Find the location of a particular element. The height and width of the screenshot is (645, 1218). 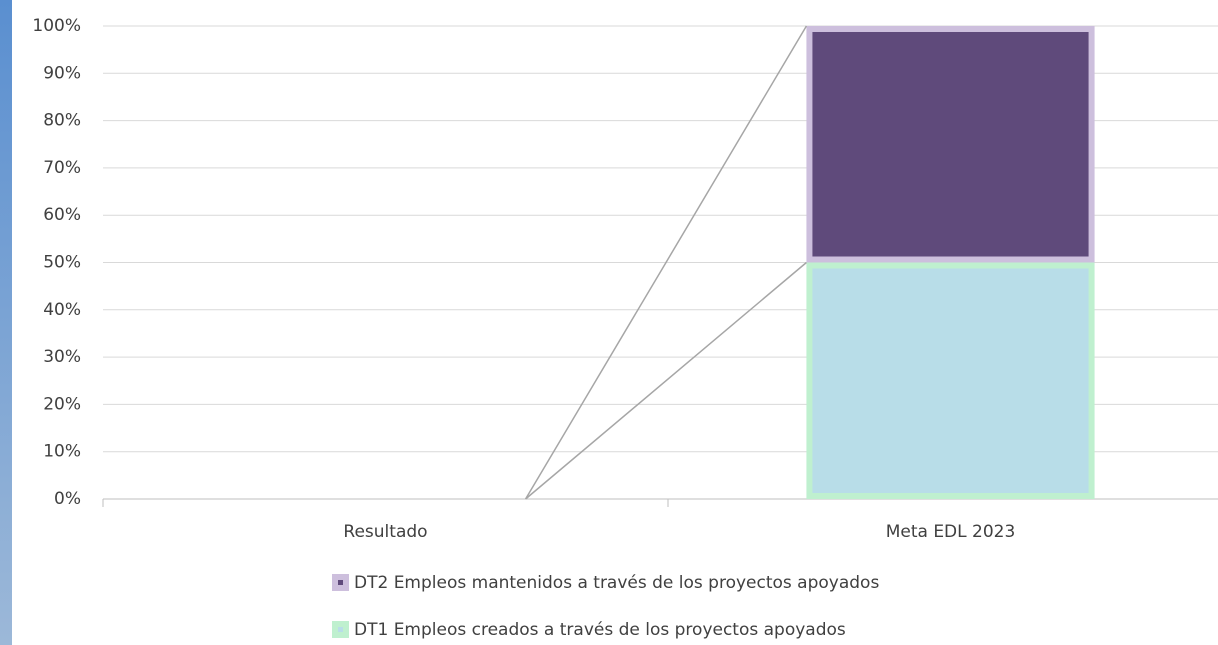

y-tick-label: 20% is located at coordinates (62, 404).